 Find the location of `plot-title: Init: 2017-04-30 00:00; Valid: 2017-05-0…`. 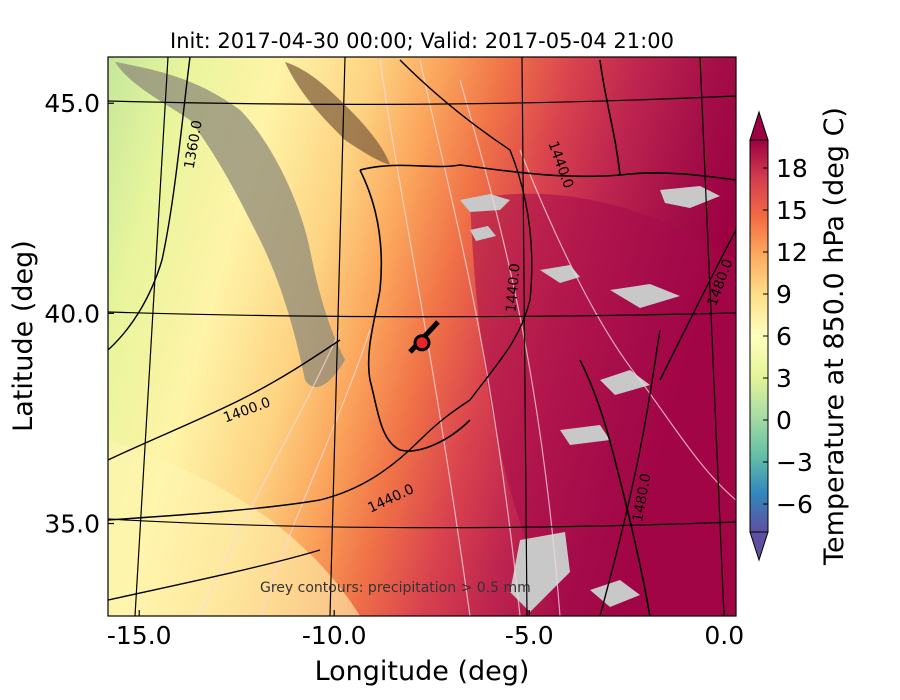

plot-title: Init: 2017-04-30 00:00; Valid: 2017-05-0… is located at coordinates (422, 41).